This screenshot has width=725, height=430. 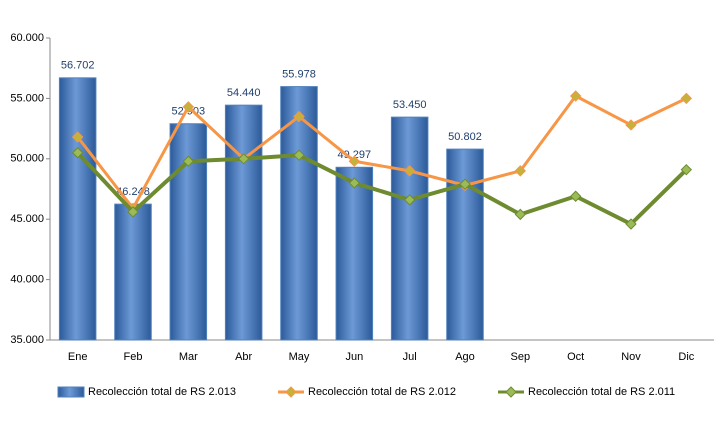 I want to click on x-tick-label: Sep, so click(x=521, y=357).